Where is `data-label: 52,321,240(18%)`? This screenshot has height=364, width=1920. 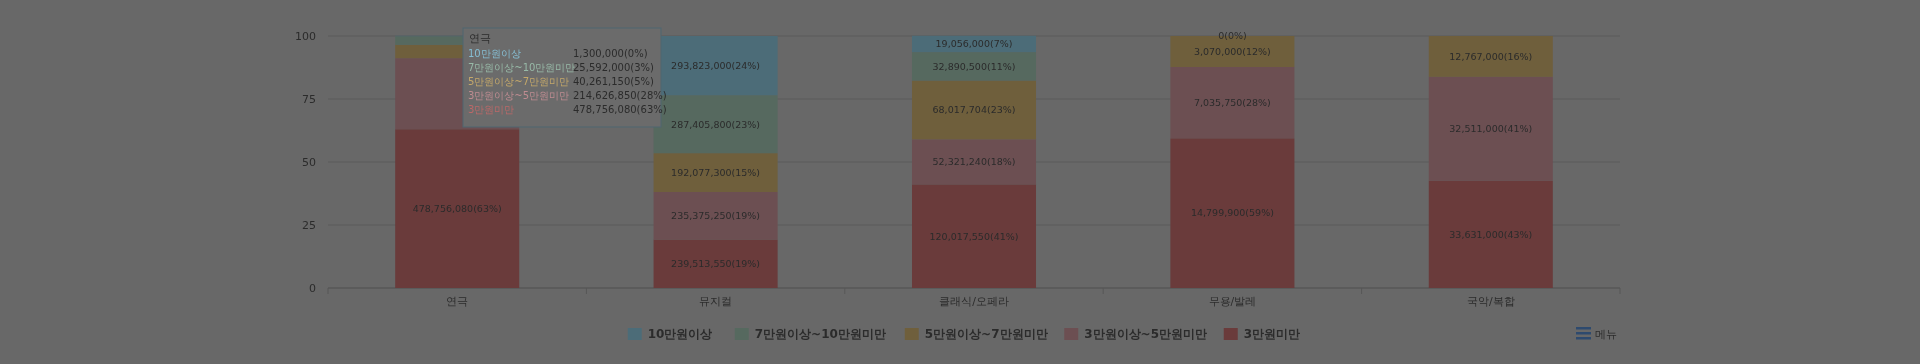 data-label: 52,321,240(18%) is located at coordinates (974, 162).